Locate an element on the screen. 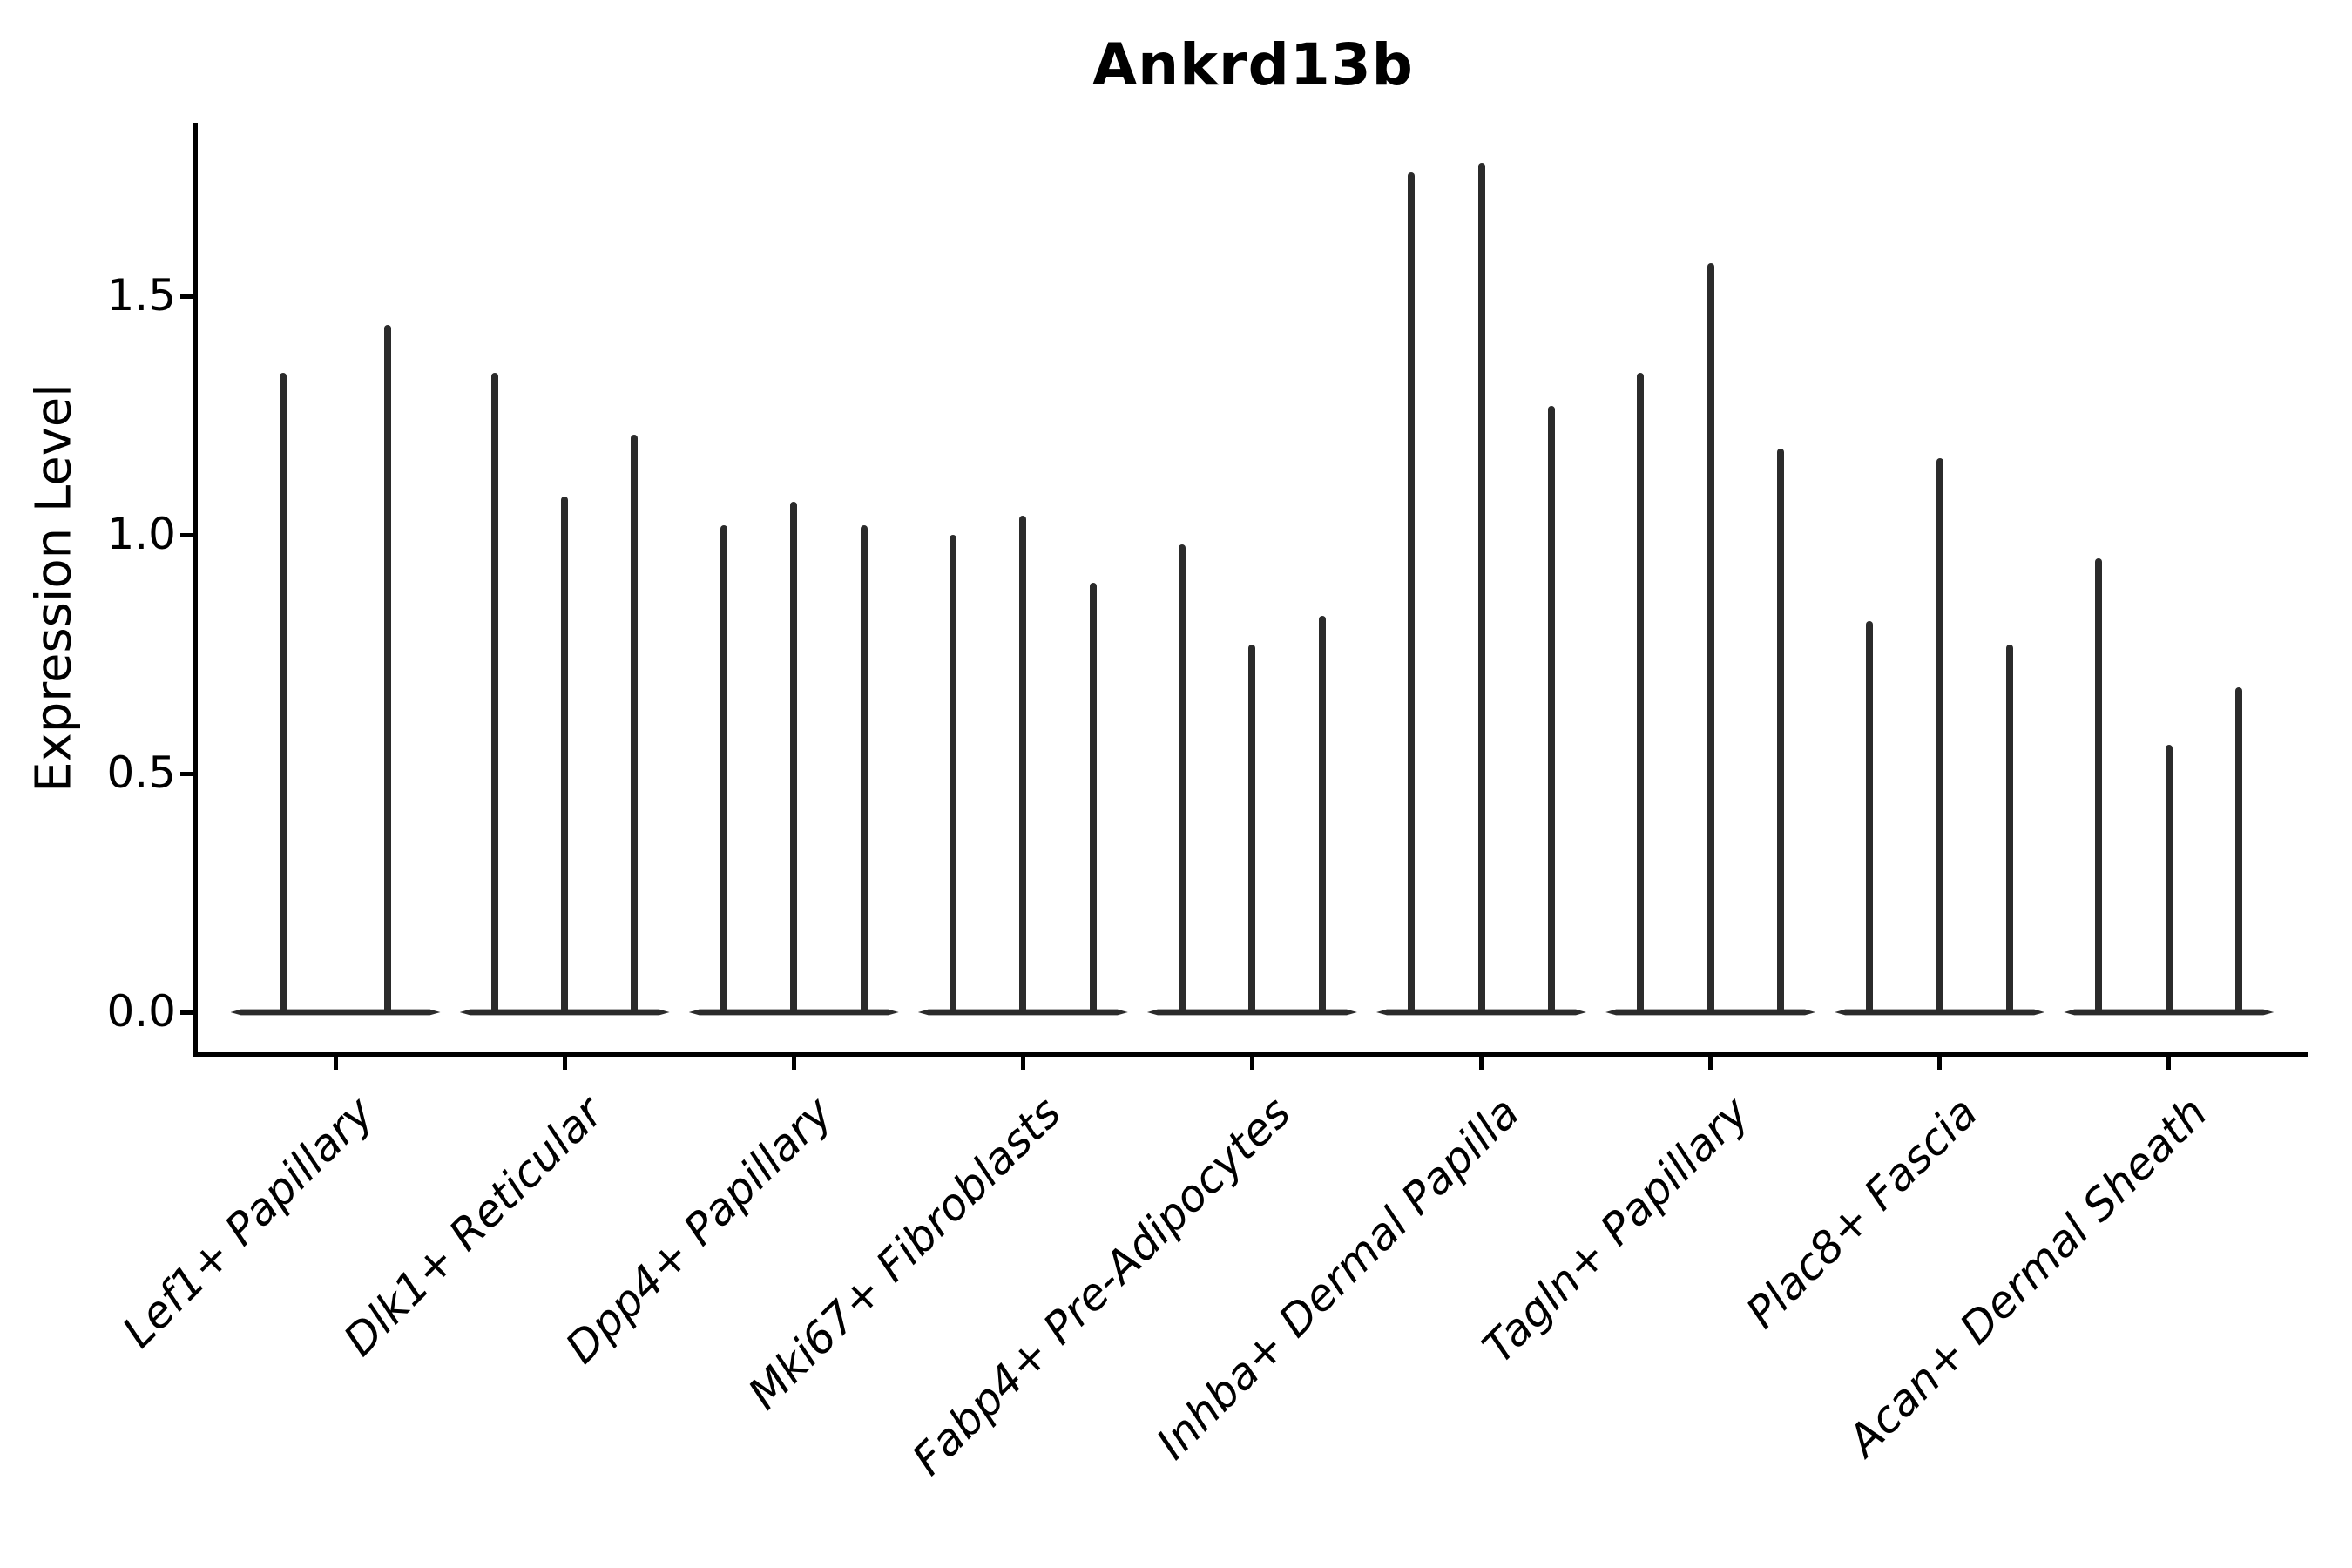 The width and height of the screenshot is (2352, 1568). violin-base is located at coordinates (335, 1013).